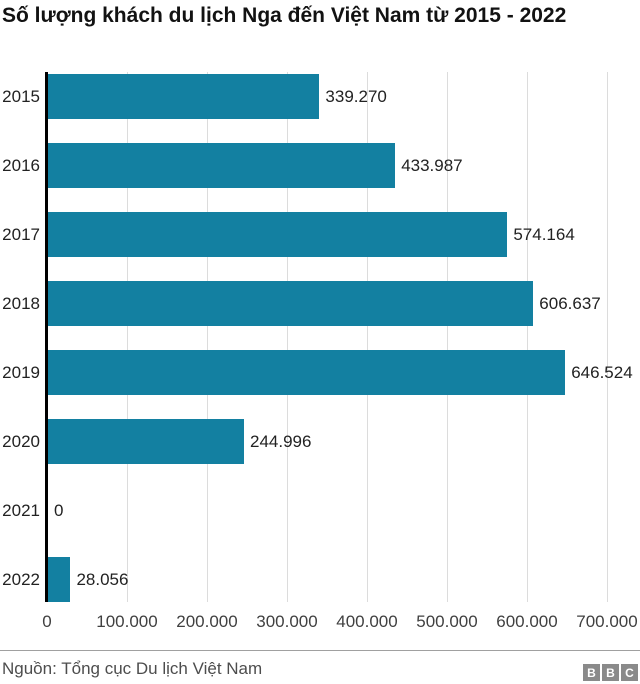 This screenshot has width=640, height=684. I want to click on bar-row-2019: 2019 646.524, so click(320, 372).